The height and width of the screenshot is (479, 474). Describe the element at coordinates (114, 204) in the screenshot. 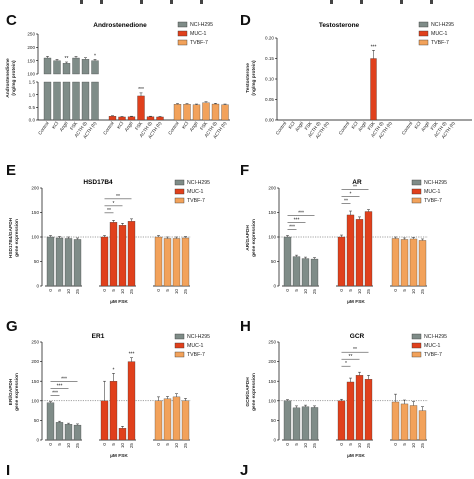

I see `significance-mark: *` at that location.